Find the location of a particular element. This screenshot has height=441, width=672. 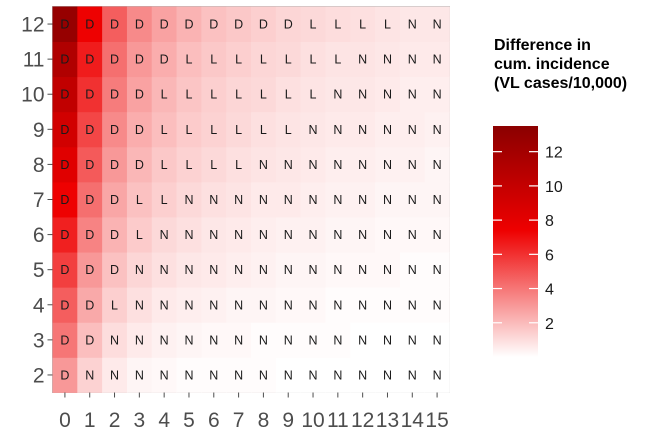

x-axis: 0 1 2 3 4 5 6 7 8 9 10 11 12 13 14 15 is located at coordinates (254, 412).